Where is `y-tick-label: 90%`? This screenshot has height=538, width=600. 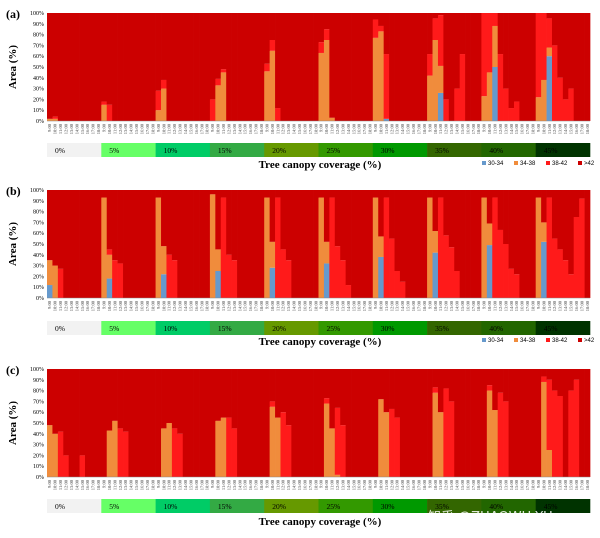
y-tick-label: 90% is located at coordinates (38, 25).